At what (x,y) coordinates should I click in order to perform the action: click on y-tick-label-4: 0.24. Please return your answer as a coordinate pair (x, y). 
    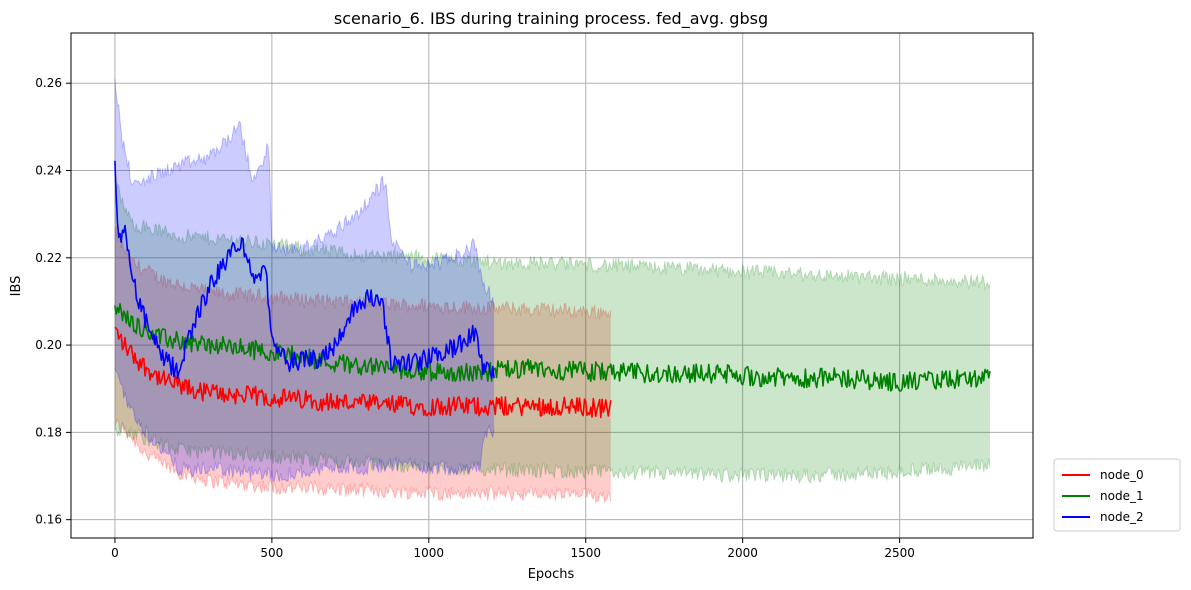
    Looking at the image, I should click on (48, 170).